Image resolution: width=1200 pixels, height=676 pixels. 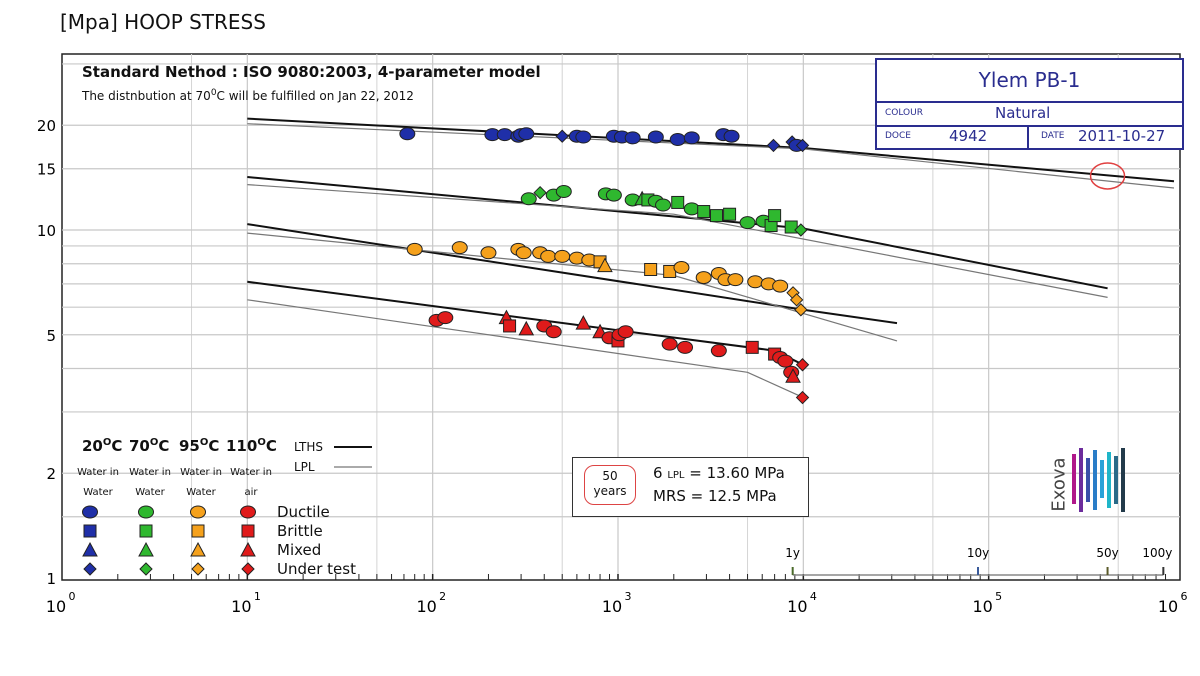 What do you see at coordinates (248, 569) in the screenshot?
I see `legend-symbol-110c-under` at bounding box center [248, 569].